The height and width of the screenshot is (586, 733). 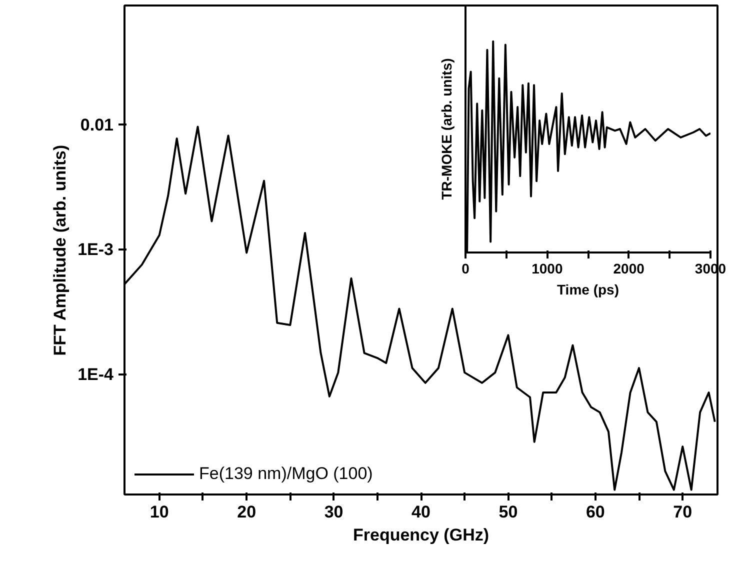 What do you see at coordinates (421, 535) in the screenshot?
I see `x-axis-title: Frequency (GHz)` at bounding box center [421, 535].